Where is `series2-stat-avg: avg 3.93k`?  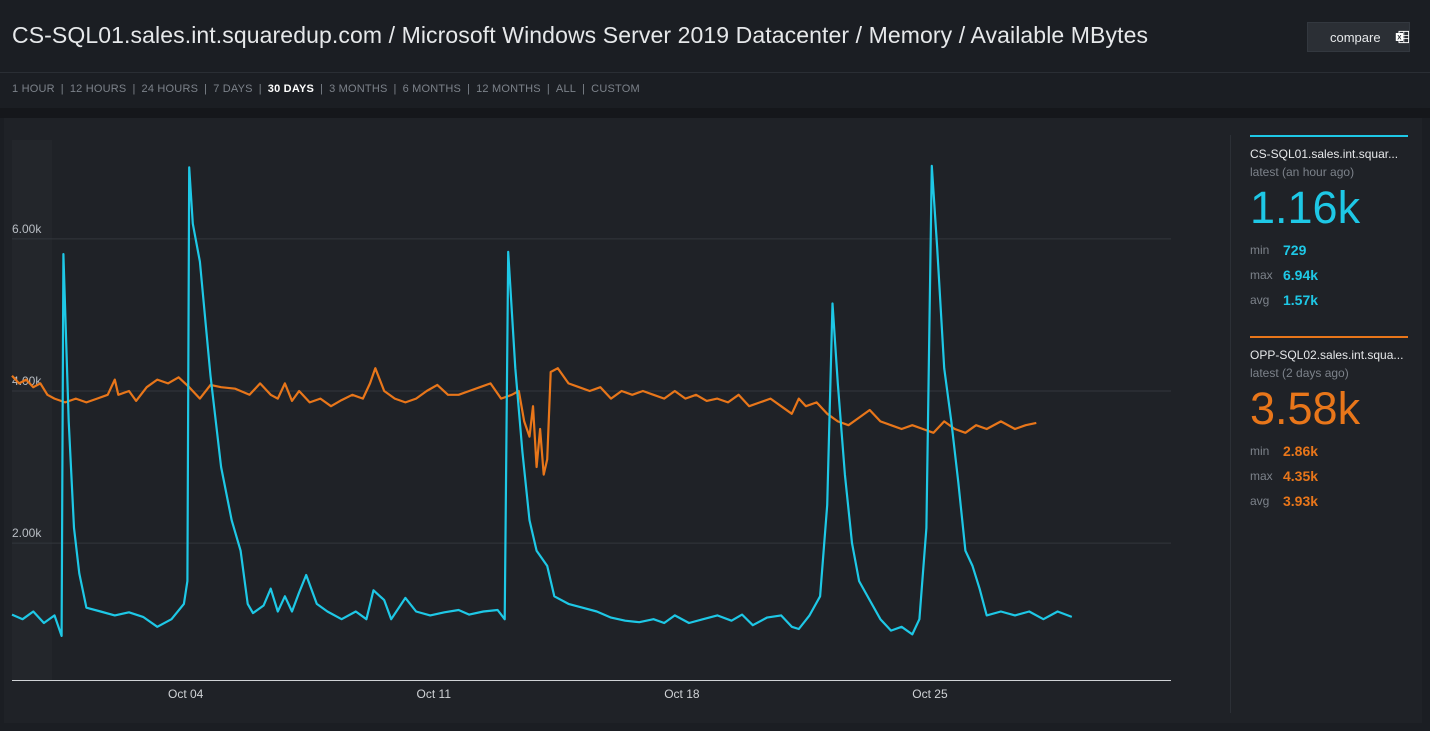
series2-stat-avg: avg 3.93k is located at coordinates (1329, 500).